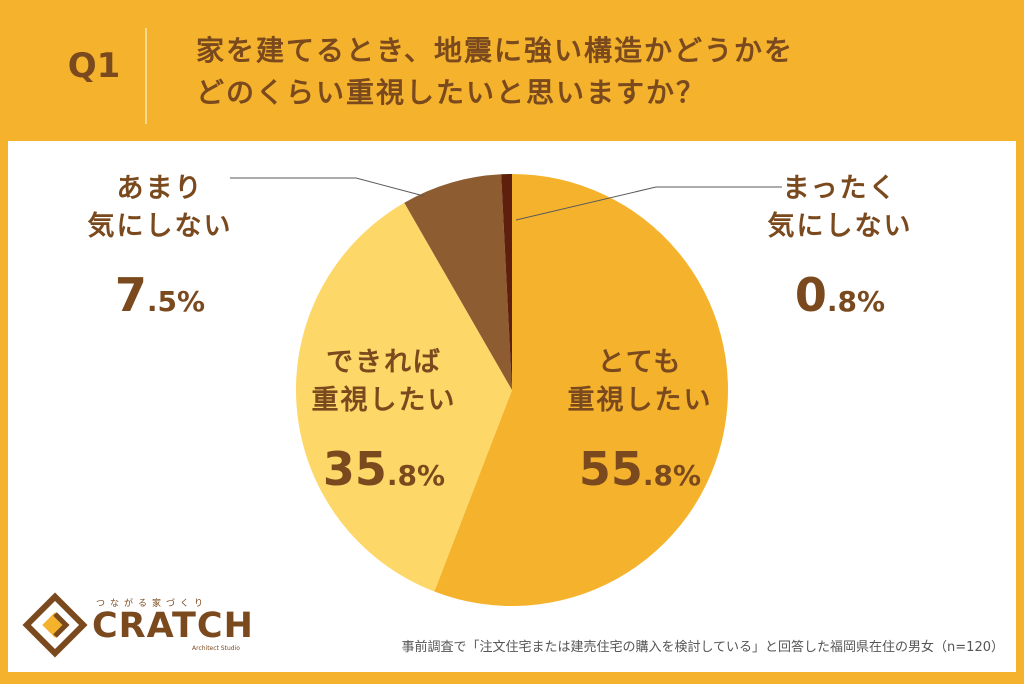  What do you see at coordinates (146, 76) in the screenshot?
I see `header-divider` at bounding box center [146, 76].